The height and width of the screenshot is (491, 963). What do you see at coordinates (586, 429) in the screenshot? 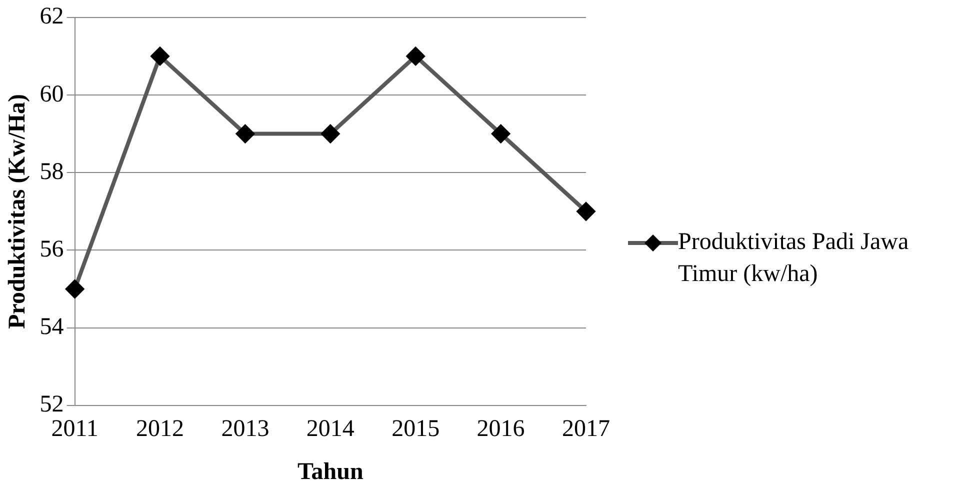
I see `x-tick-label: 2017` at bounding box center [586, 429].